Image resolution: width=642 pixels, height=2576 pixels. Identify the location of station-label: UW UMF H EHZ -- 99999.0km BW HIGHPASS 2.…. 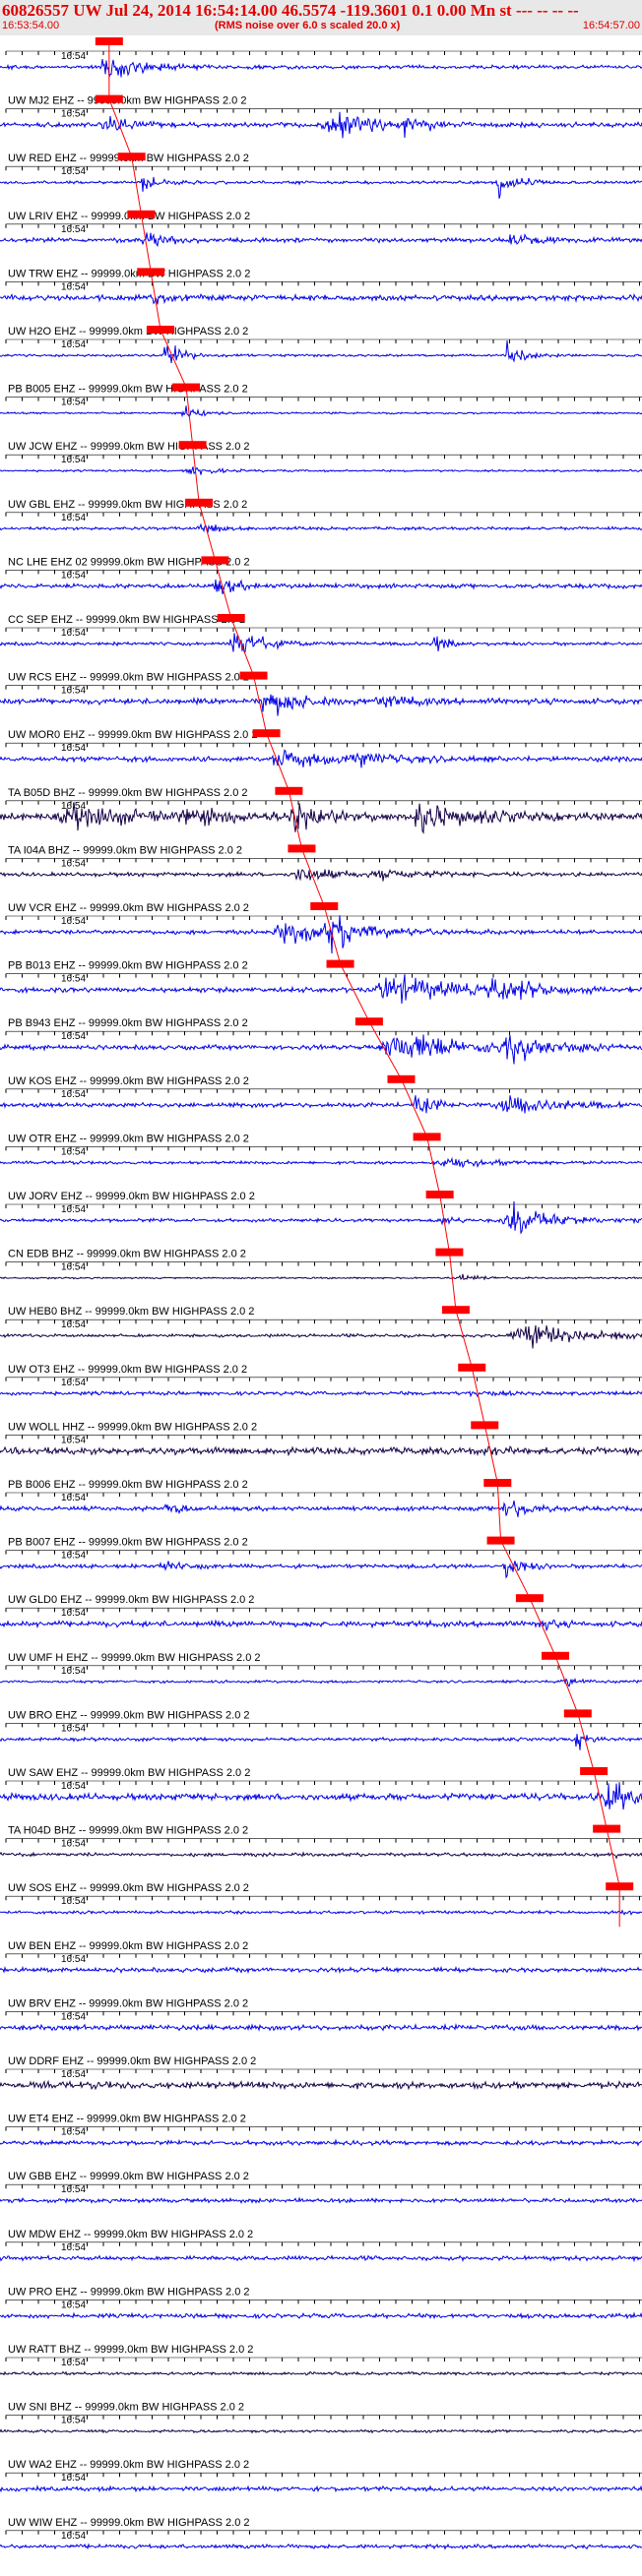
(134, 1658).